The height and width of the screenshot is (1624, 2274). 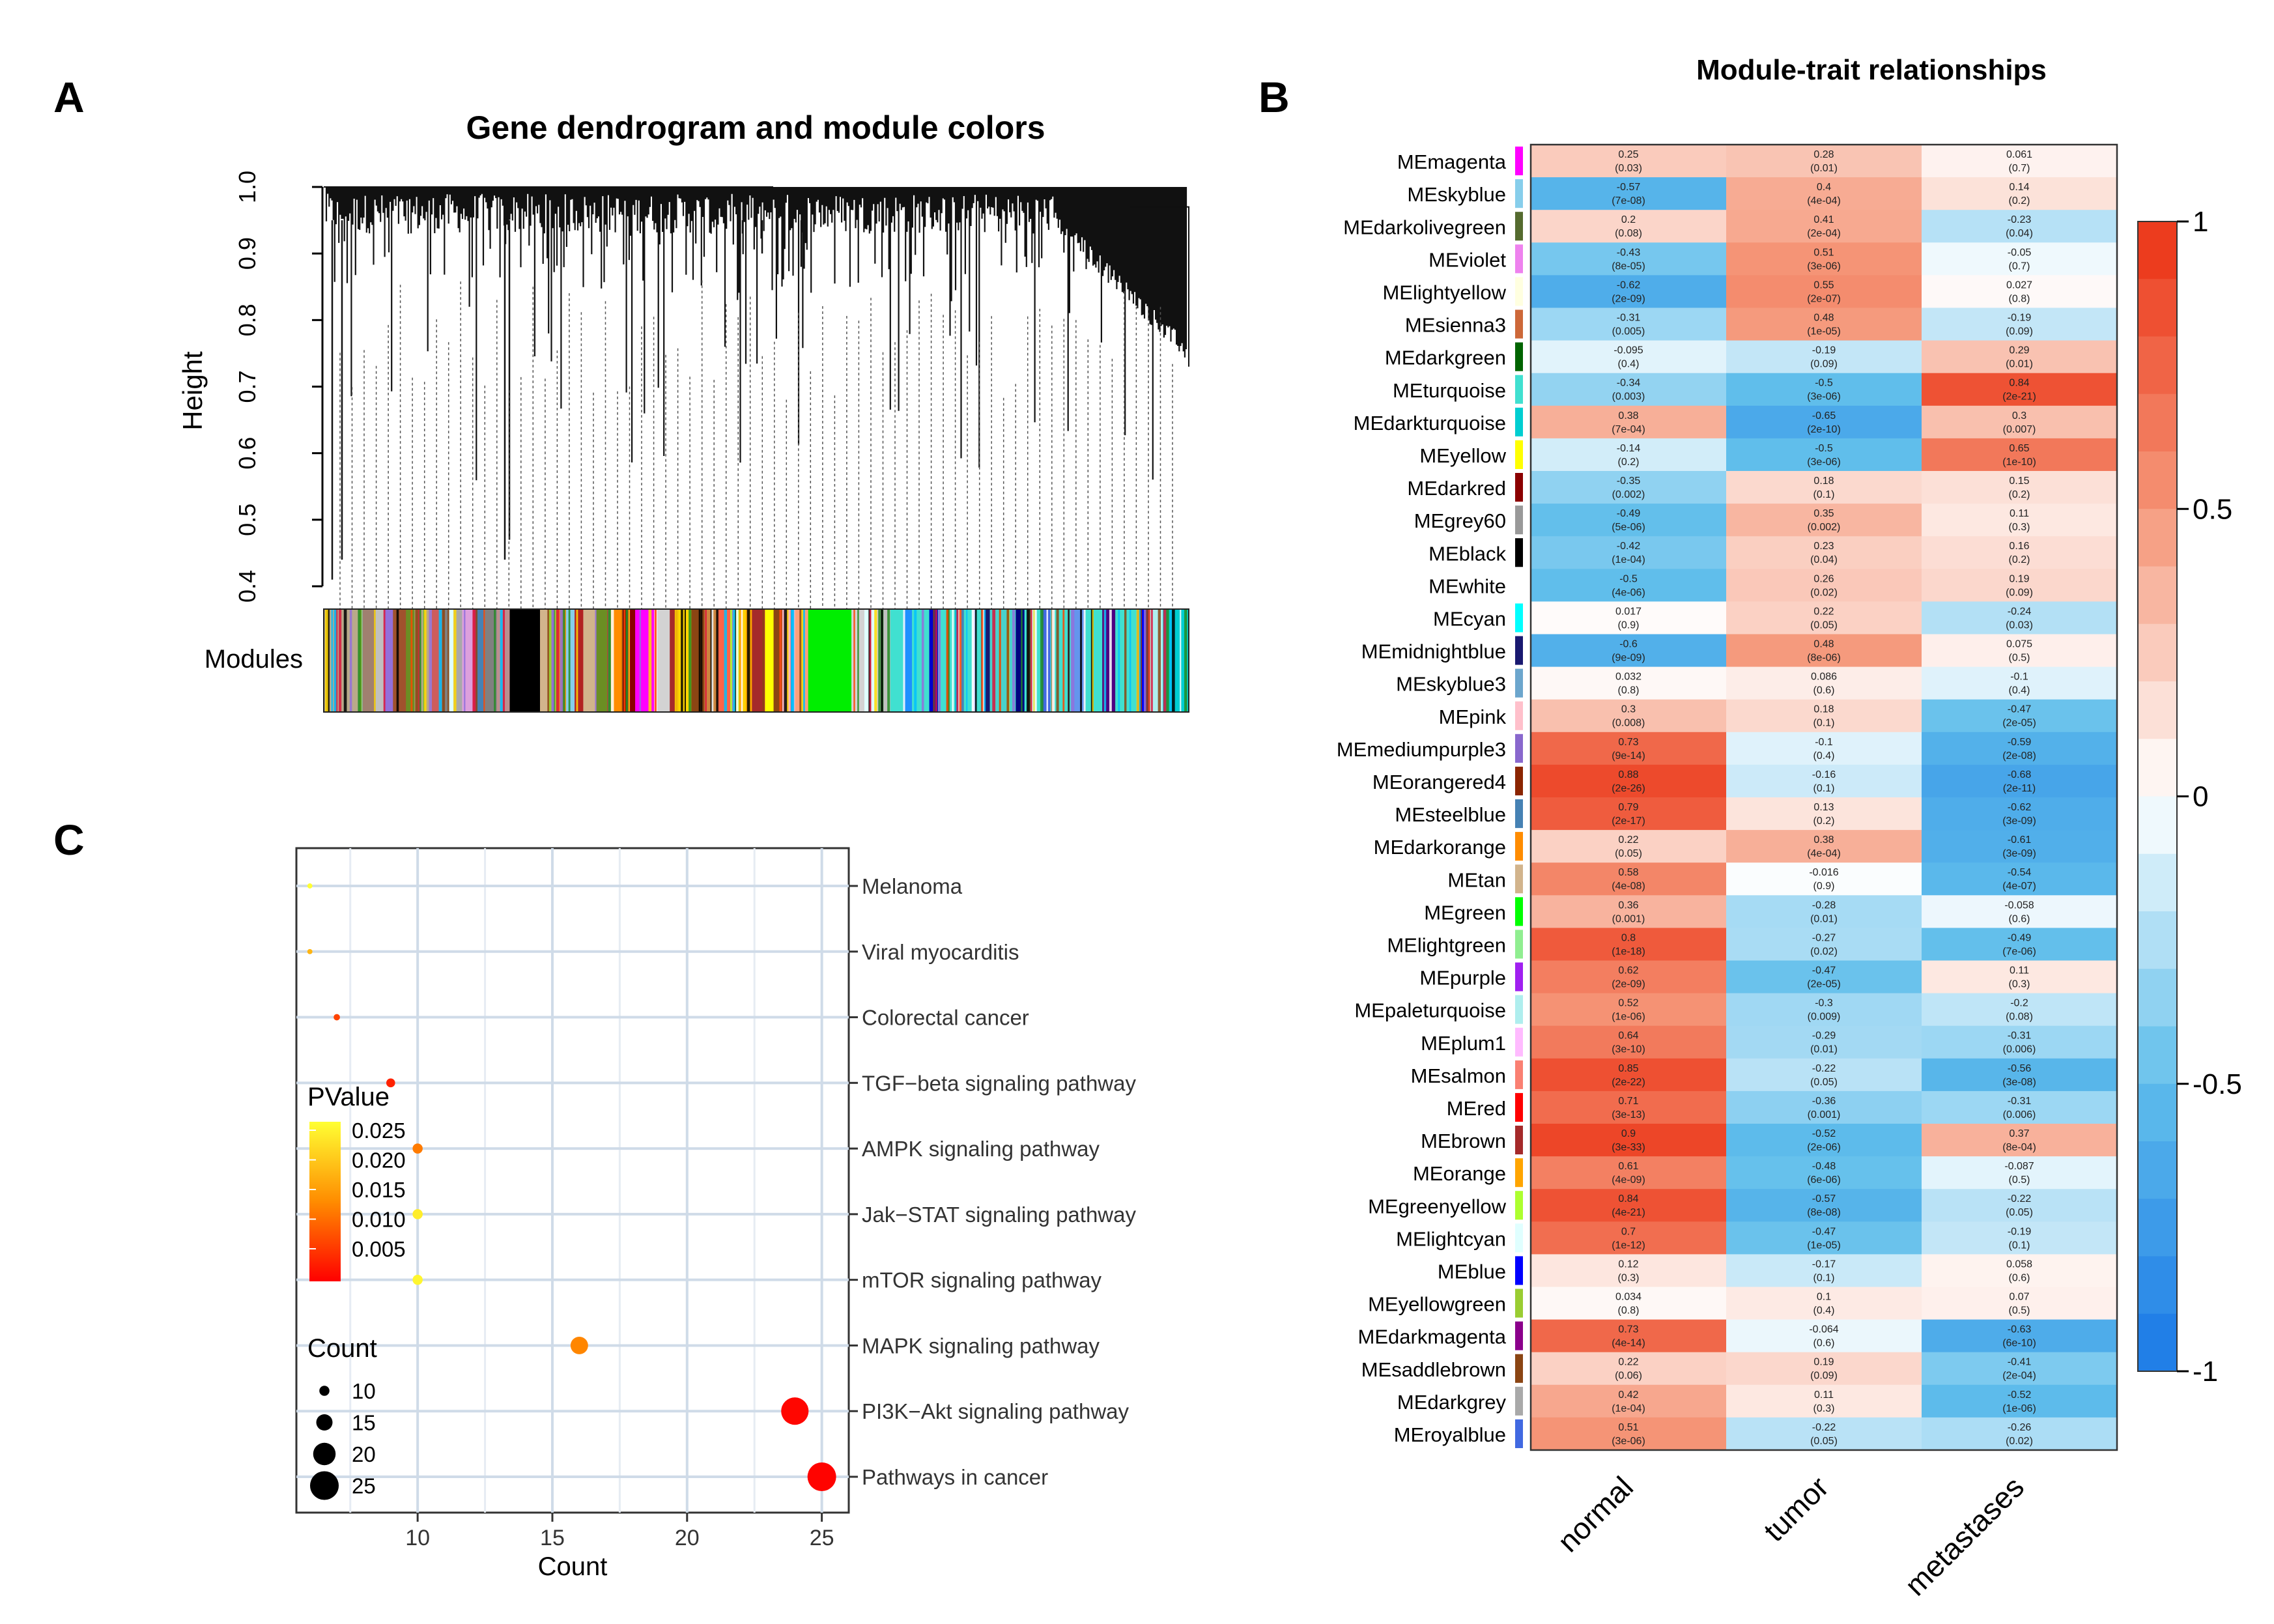 I want to click on heatmap-cell-correlation: -0.16, so click(x=1824, y=774).